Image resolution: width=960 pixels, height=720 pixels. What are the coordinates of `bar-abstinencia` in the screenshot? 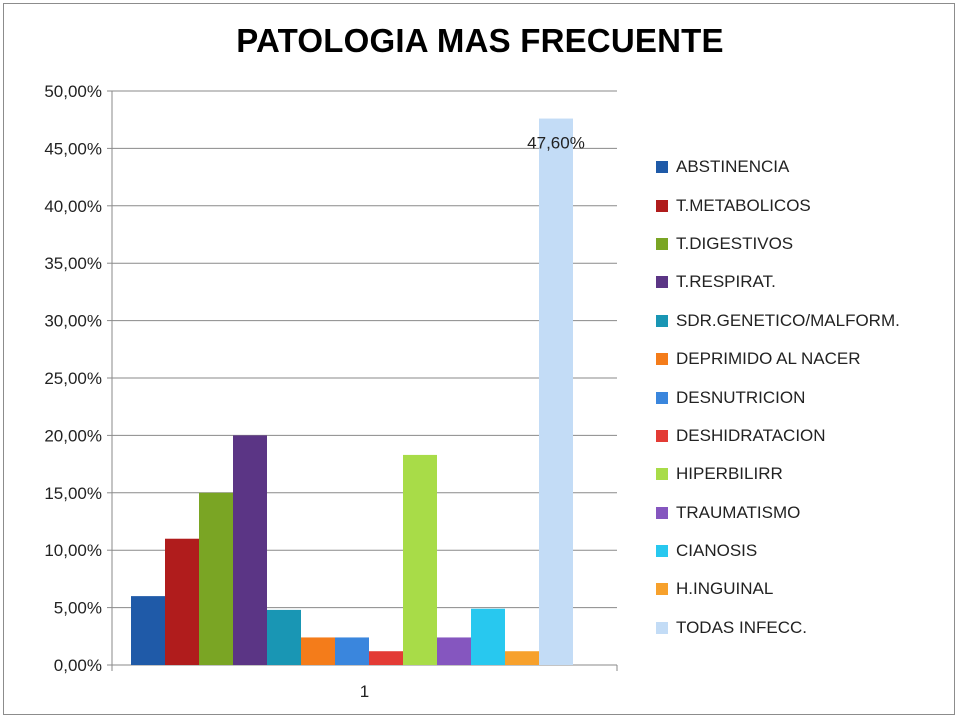 It's located at (148, 630).